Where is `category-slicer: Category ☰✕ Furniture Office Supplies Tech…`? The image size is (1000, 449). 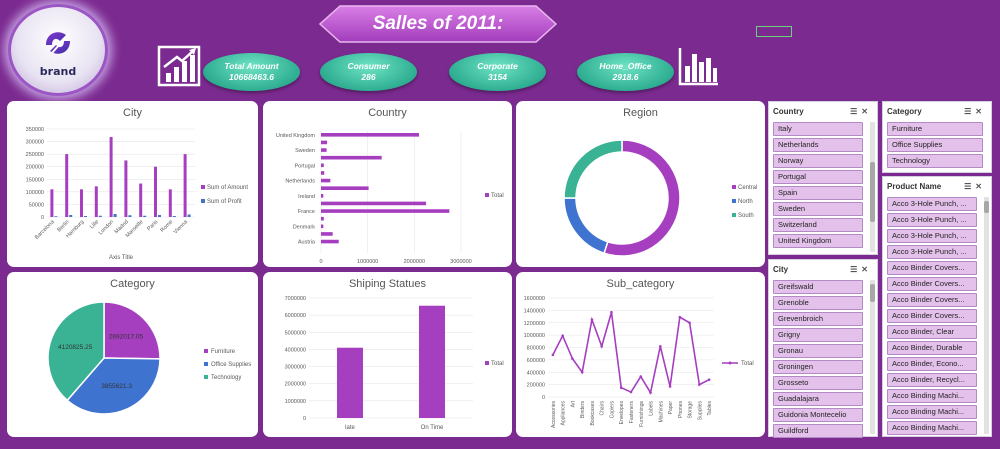 category-slicer: Category ☰✕ Furniture Office Supplies Tech… is located at coordinates (937, 137).